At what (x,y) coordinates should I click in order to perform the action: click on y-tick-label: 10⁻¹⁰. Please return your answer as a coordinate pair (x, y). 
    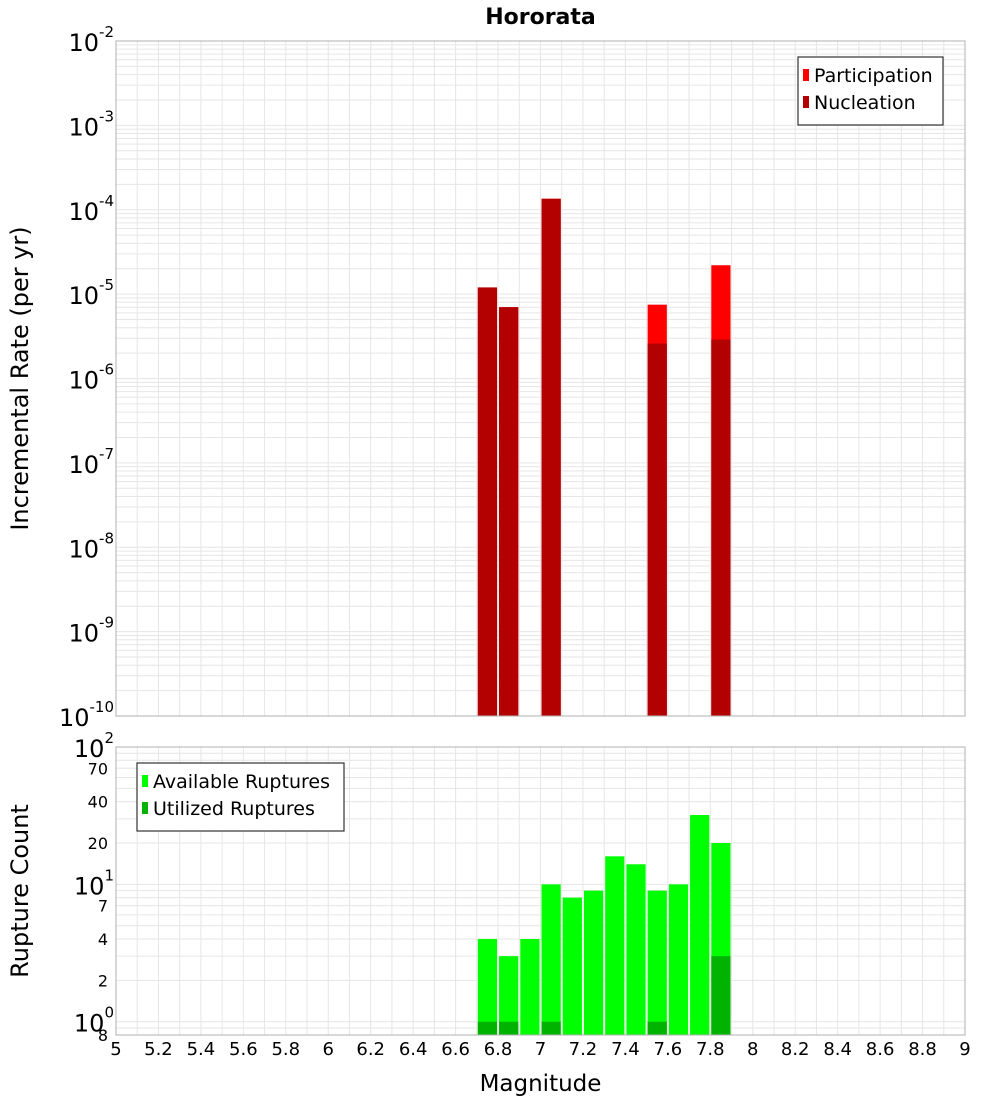
    Looking at the image, I should click on (86, 715).